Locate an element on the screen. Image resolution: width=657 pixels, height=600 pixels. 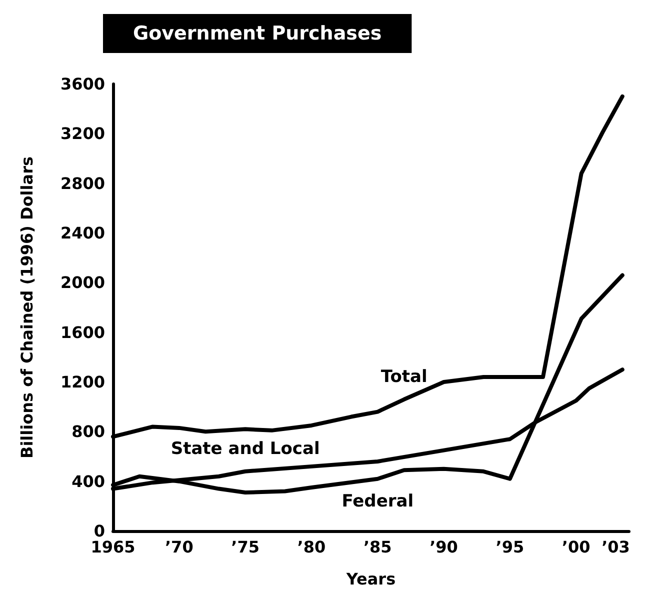
x-axis-title: Years is located at coordinates (370, 579).